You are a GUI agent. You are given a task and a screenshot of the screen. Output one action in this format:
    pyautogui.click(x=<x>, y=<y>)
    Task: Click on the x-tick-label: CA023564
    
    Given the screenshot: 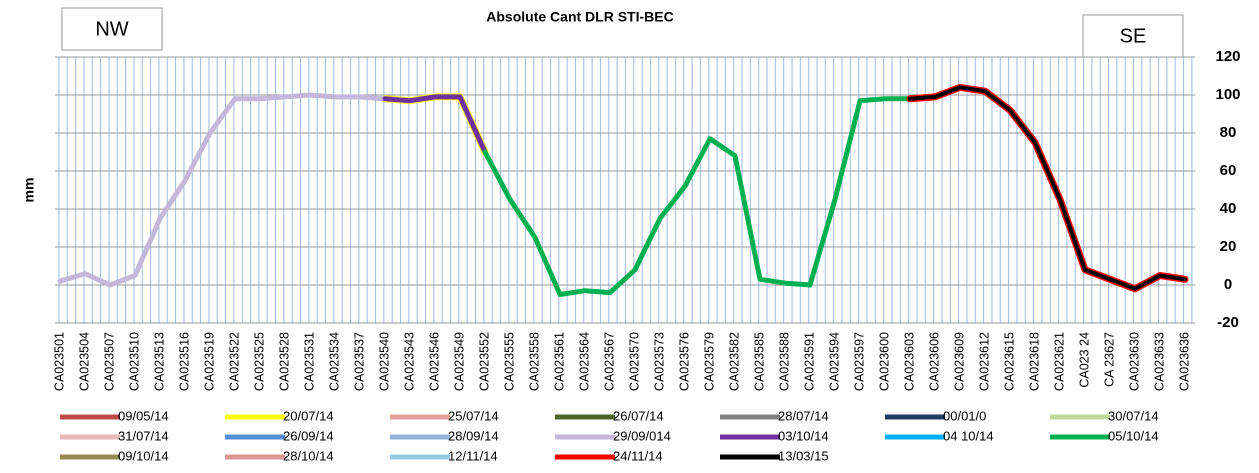 What is the action you would take?
    pyautogui.click(x=584, y=361)
    